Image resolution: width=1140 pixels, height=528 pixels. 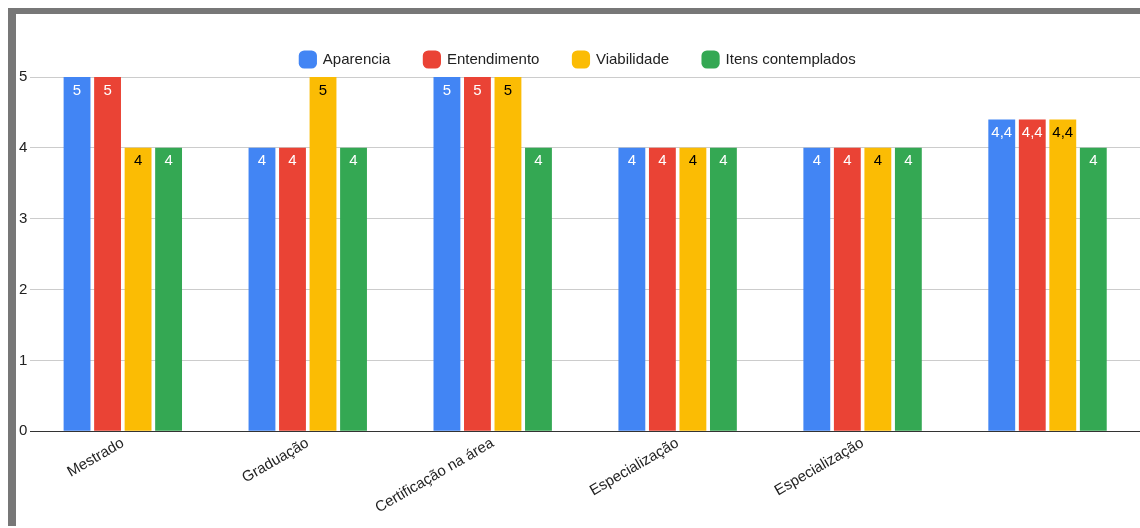 I want to click on legend-label: Viabilidade, so click(x=632, y=58).